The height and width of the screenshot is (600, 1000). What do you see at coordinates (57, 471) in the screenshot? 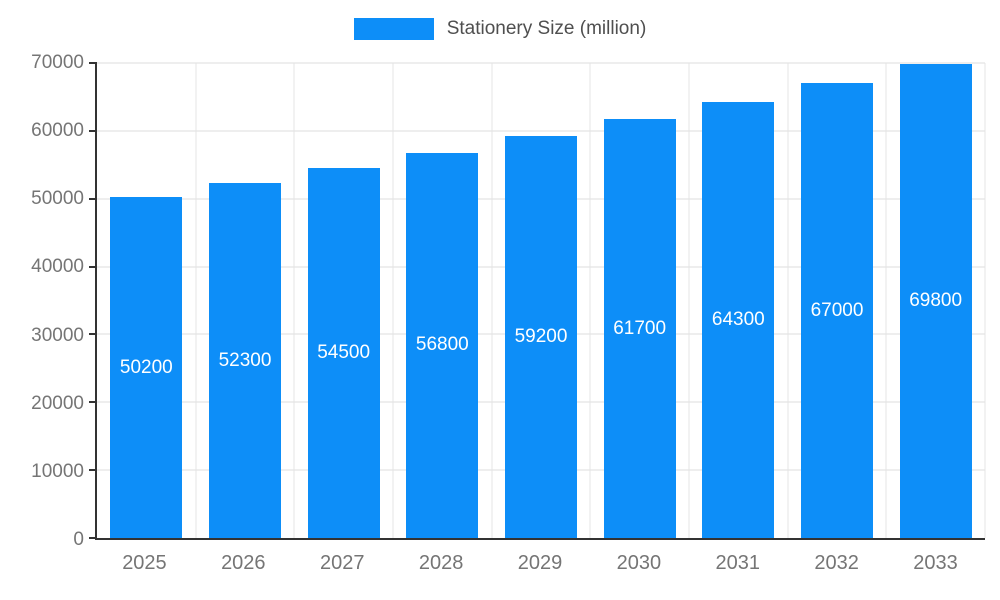
I see `y-tick-label: 10000` at bounding box center [57, 471].